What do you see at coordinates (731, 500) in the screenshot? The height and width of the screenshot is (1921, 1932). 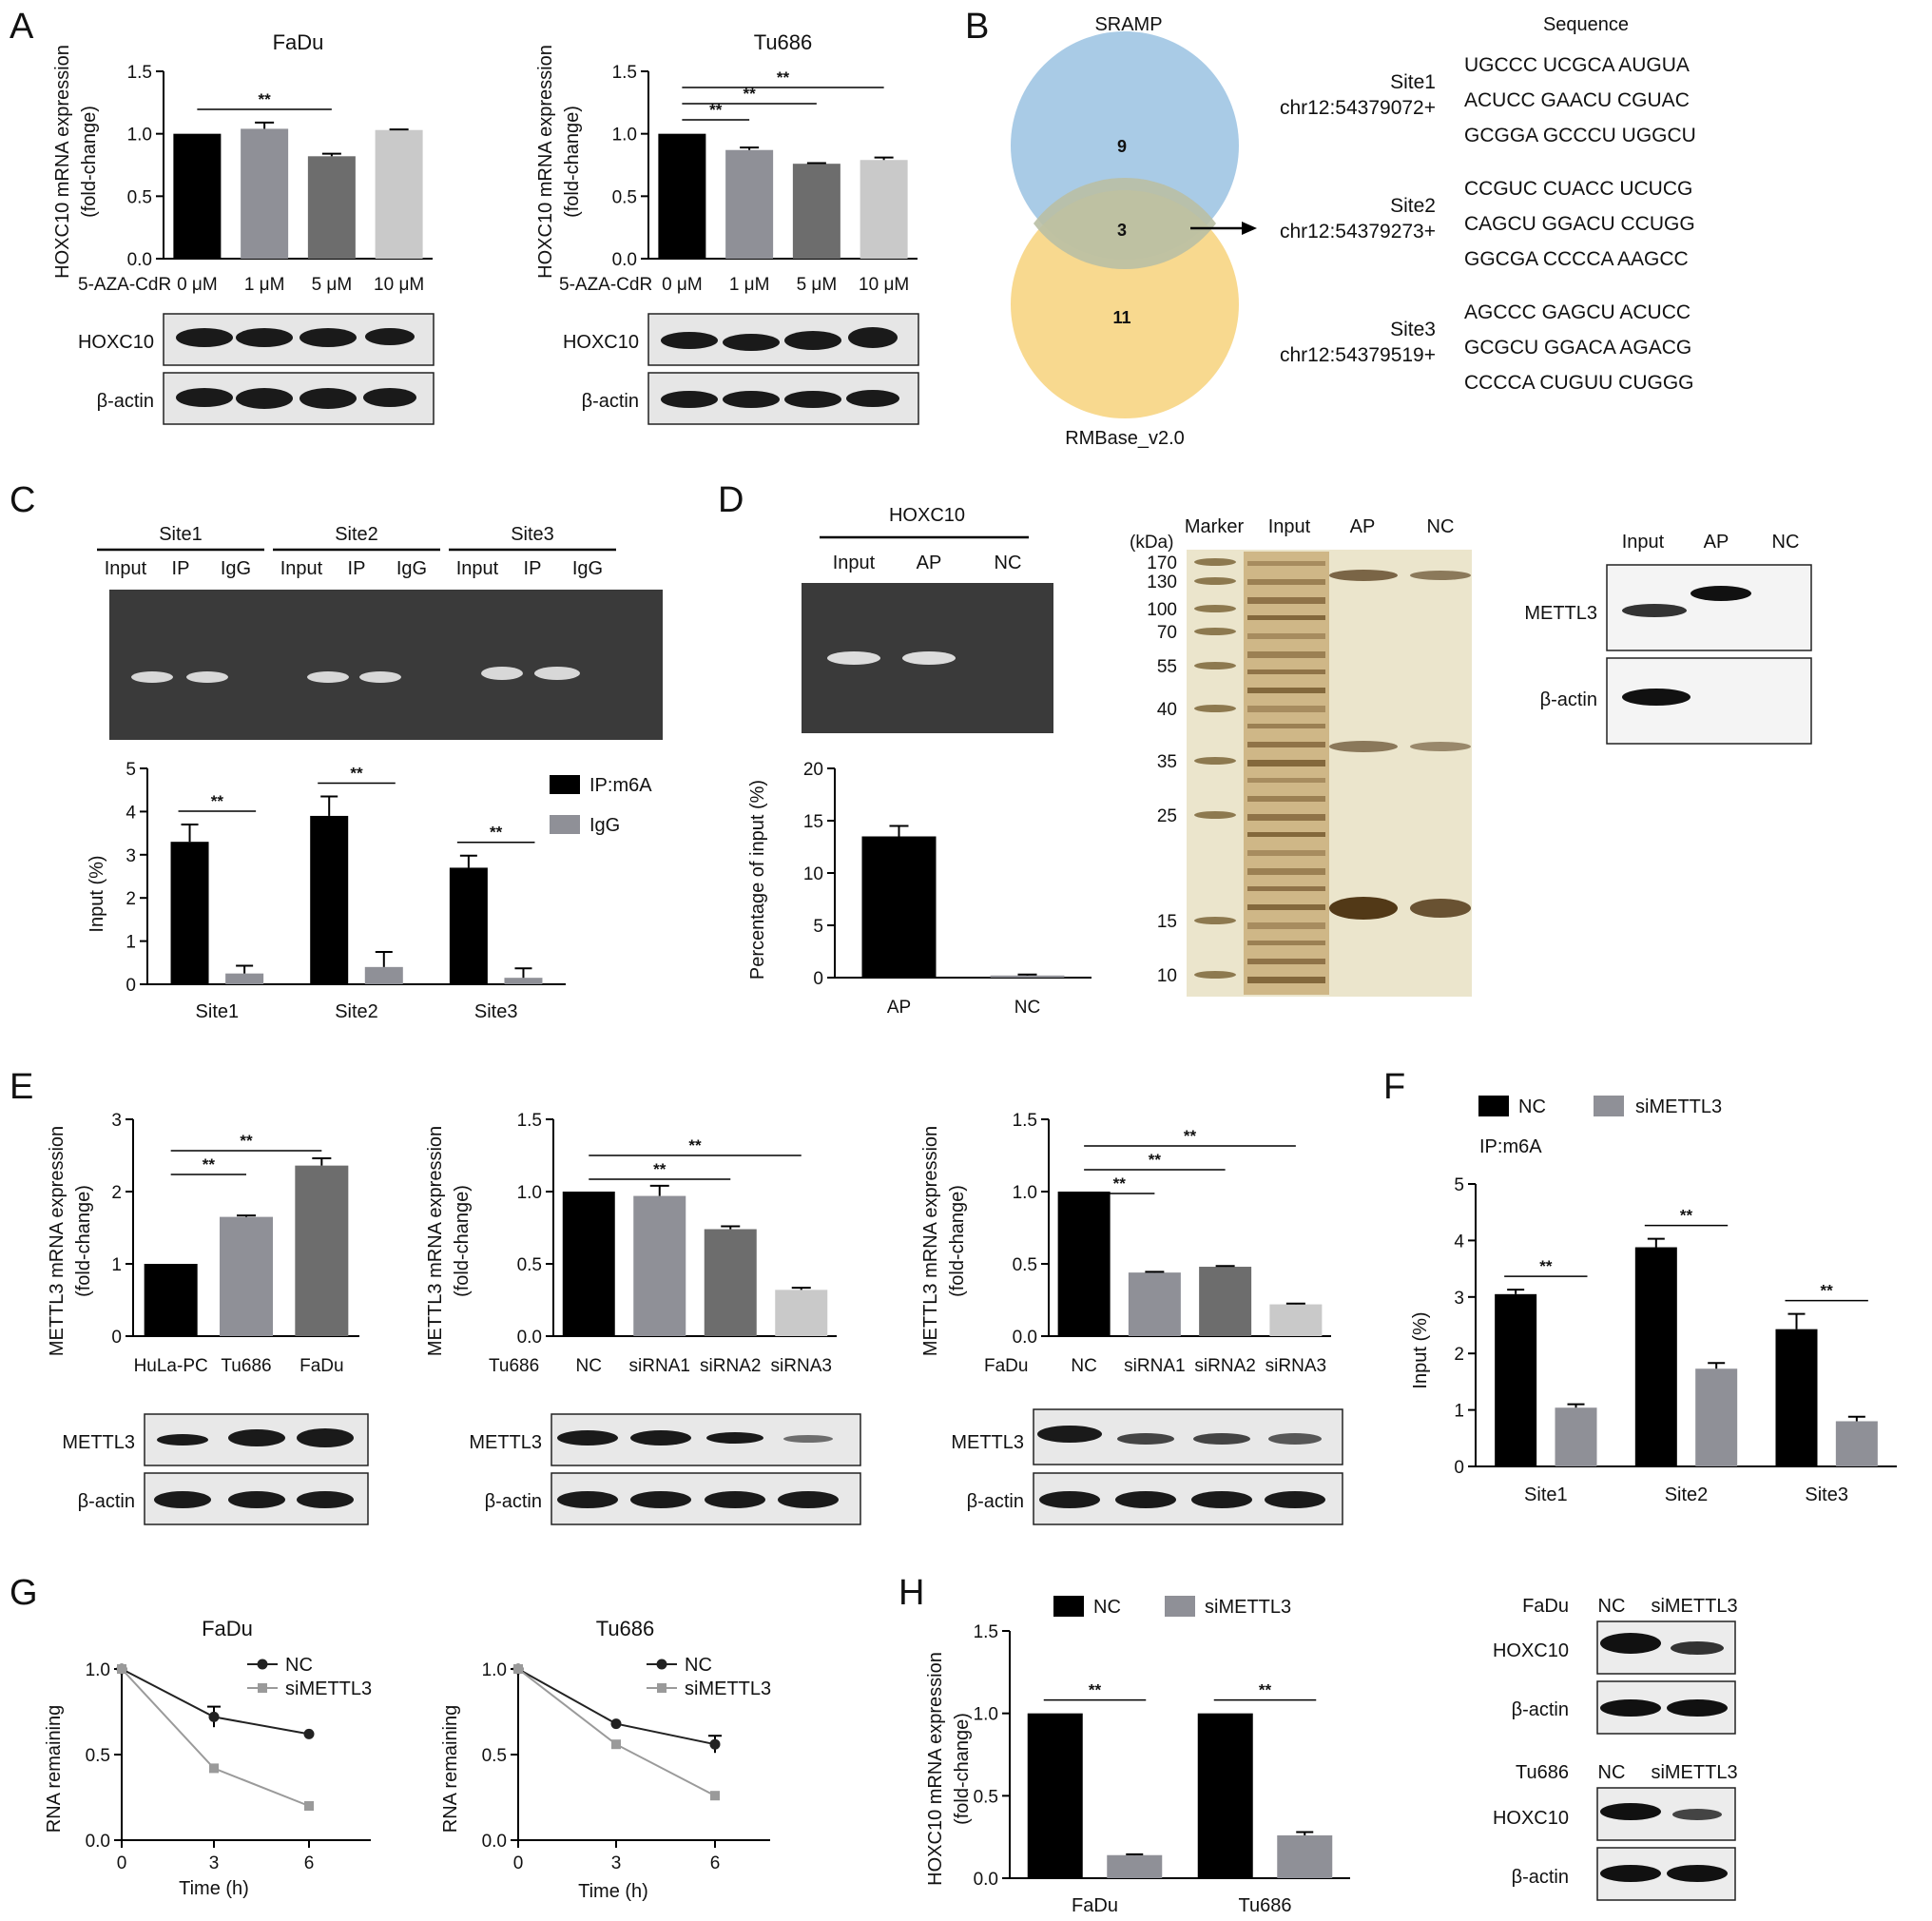 I see `panel-label-d: D` at bounding box center [731, 500].